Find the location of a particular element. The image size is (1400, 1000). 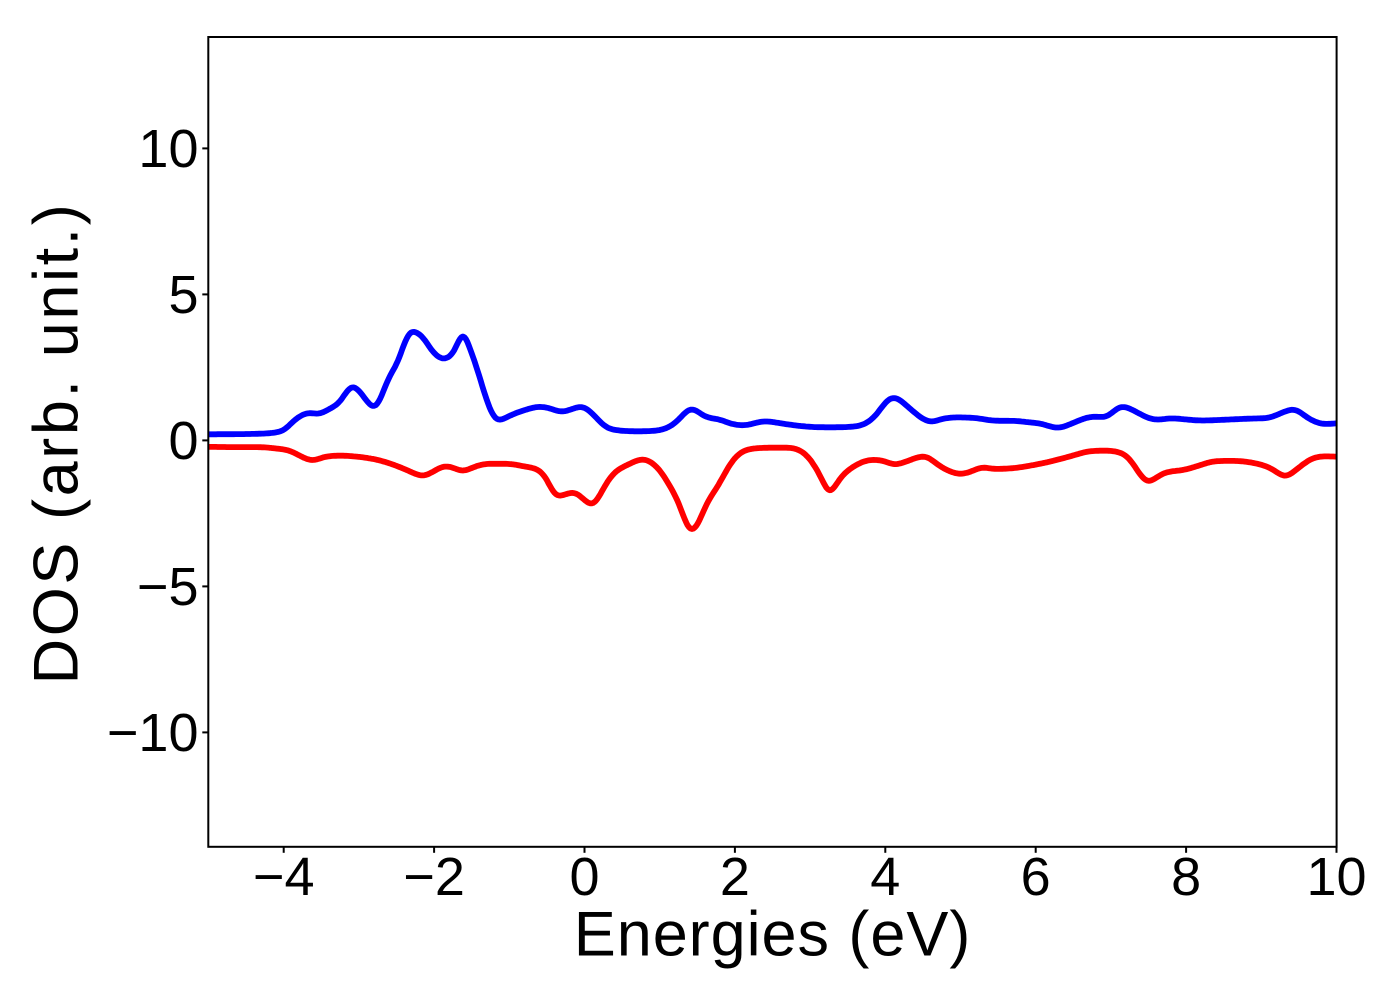

svg-text: 2 is located at coordinates (735, 877).